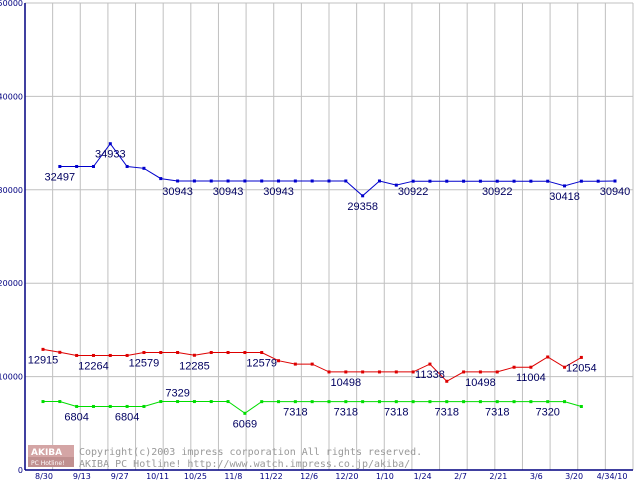 The height and width of the screenshot is (480, 640). I want to click on data-label: 7329, so click(177, 394).